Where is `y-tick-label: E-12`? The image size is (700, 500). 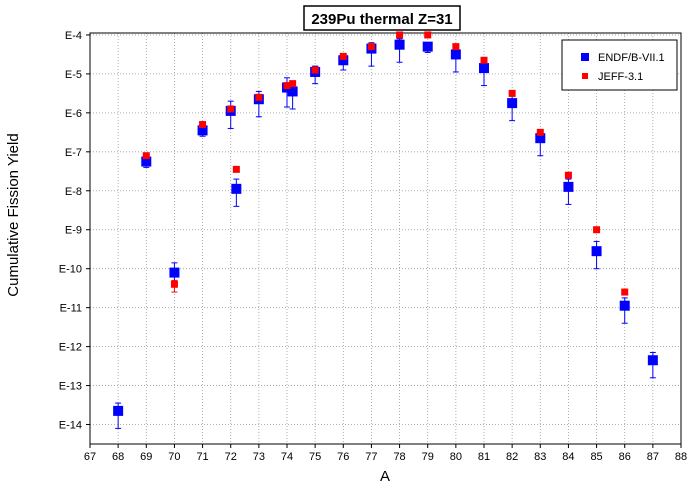
y-tick-label: E-12 is located at coordinates (70, 348).